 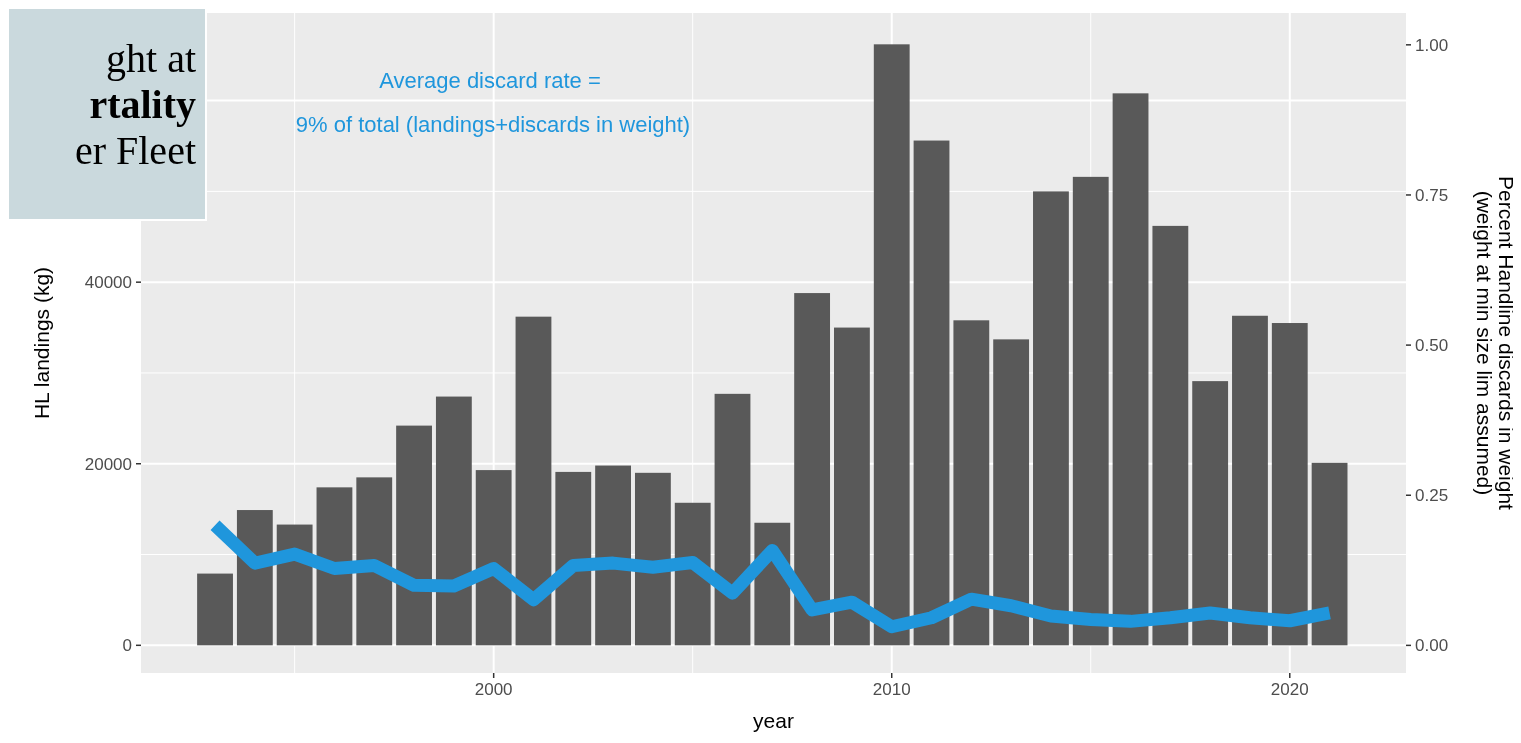 I want to click on x-tick-label: 2000, so click(x=493, y=689).